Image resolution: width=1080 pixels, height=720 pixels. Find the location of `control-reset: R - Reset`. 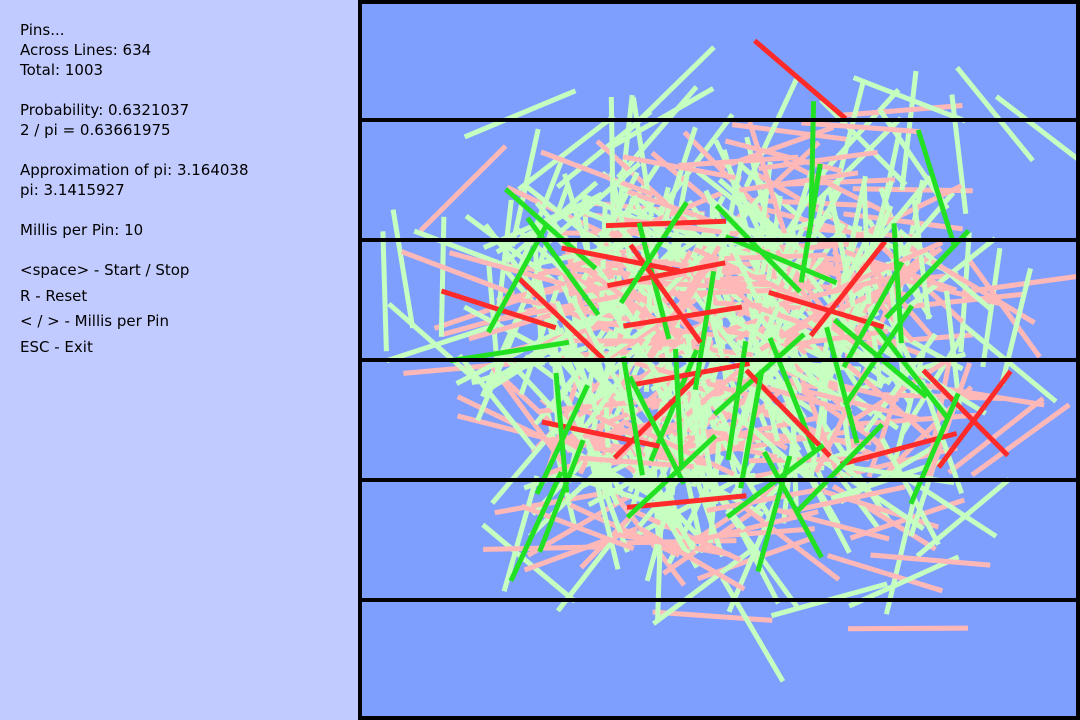

control-reset: R - Reset is located at coordinates (54, 296).